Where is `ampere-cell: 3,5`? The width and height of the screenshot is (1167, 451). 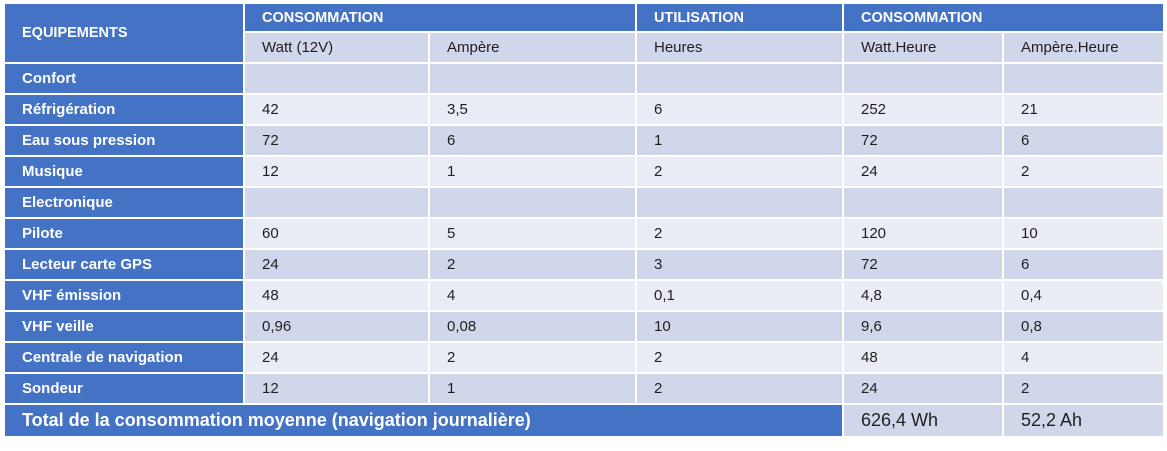 ampere-cell: 3,5 is located at coordinates (532, 109).